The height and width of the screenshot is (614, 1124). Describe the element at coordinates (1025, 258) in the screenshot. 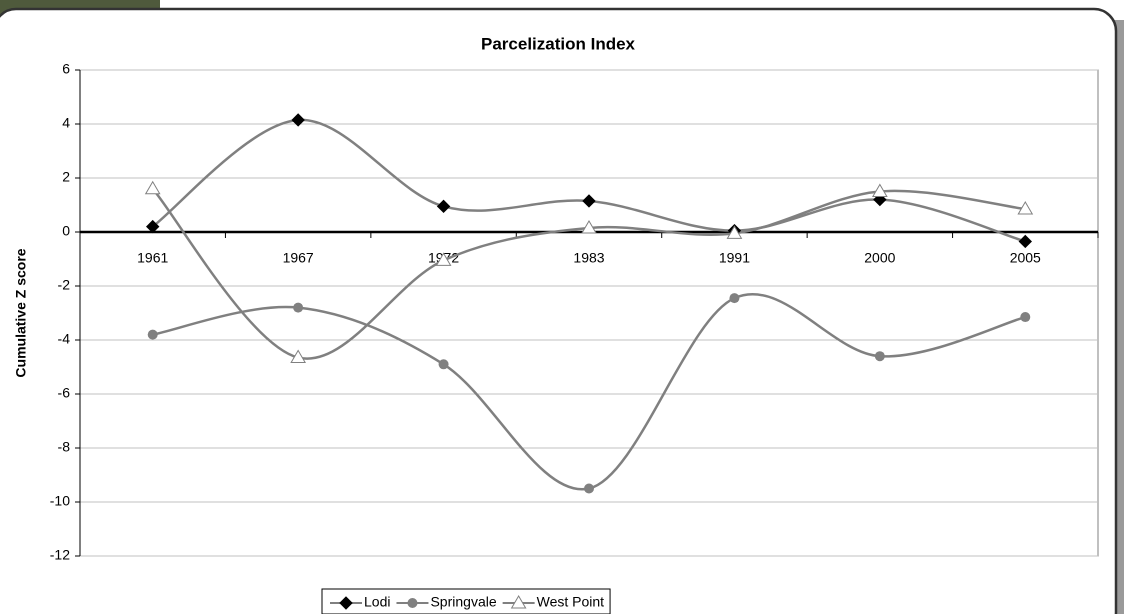

I see `x-tick-label: 2005` at that location.